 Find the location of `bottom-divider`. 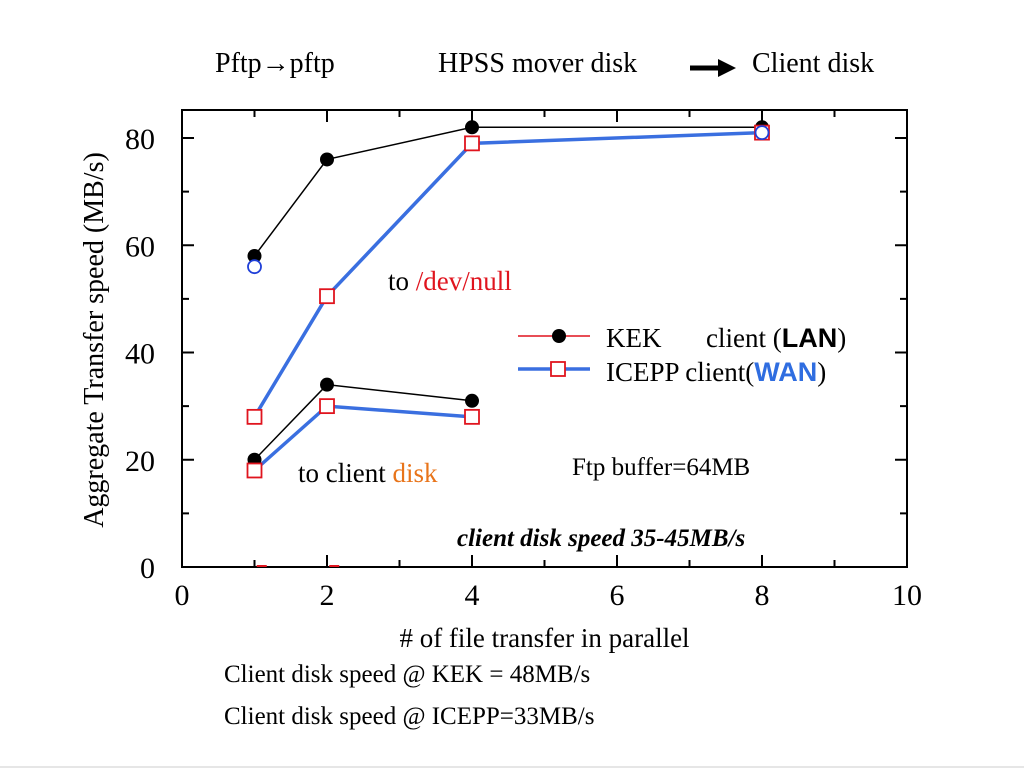

bottom-divider is located at coordinates (512, 767).